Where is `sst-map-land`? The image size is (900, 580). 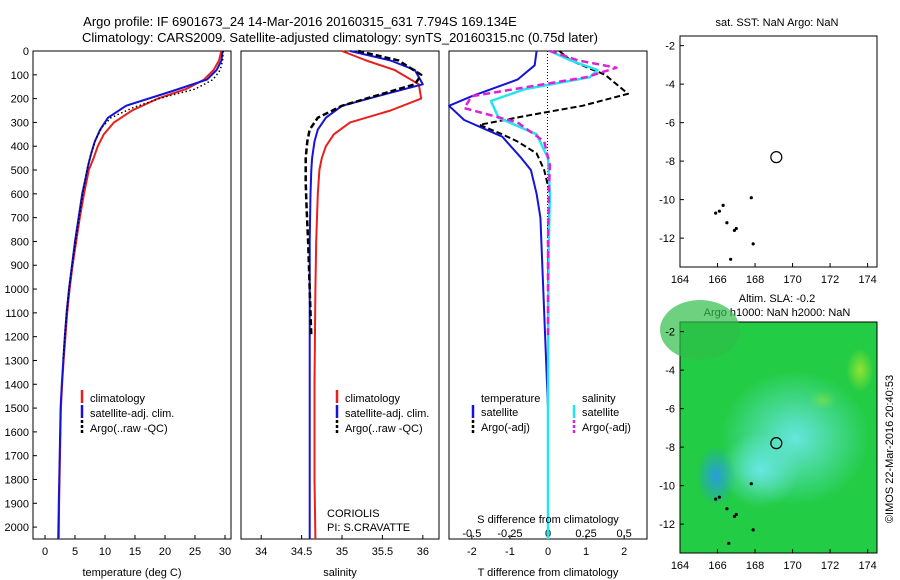
sst-map-land is located at coordinates (734, 228).